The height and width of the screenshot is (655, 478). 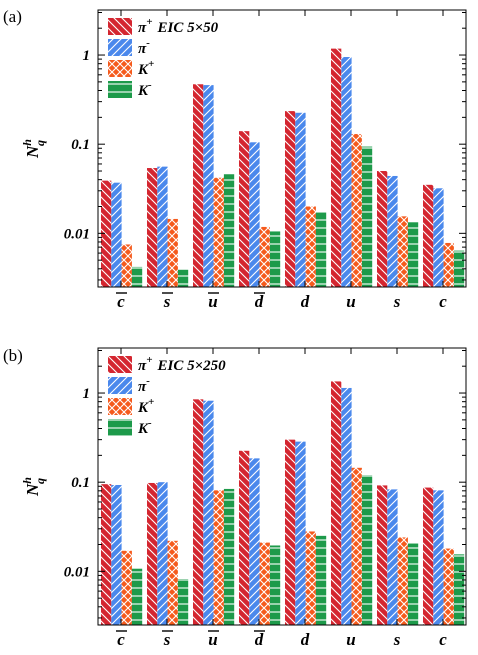 What do you see at coordinates (13, 355) in the screenshot?
I see `panel-label: (b)` at bounding box center [13, 355].